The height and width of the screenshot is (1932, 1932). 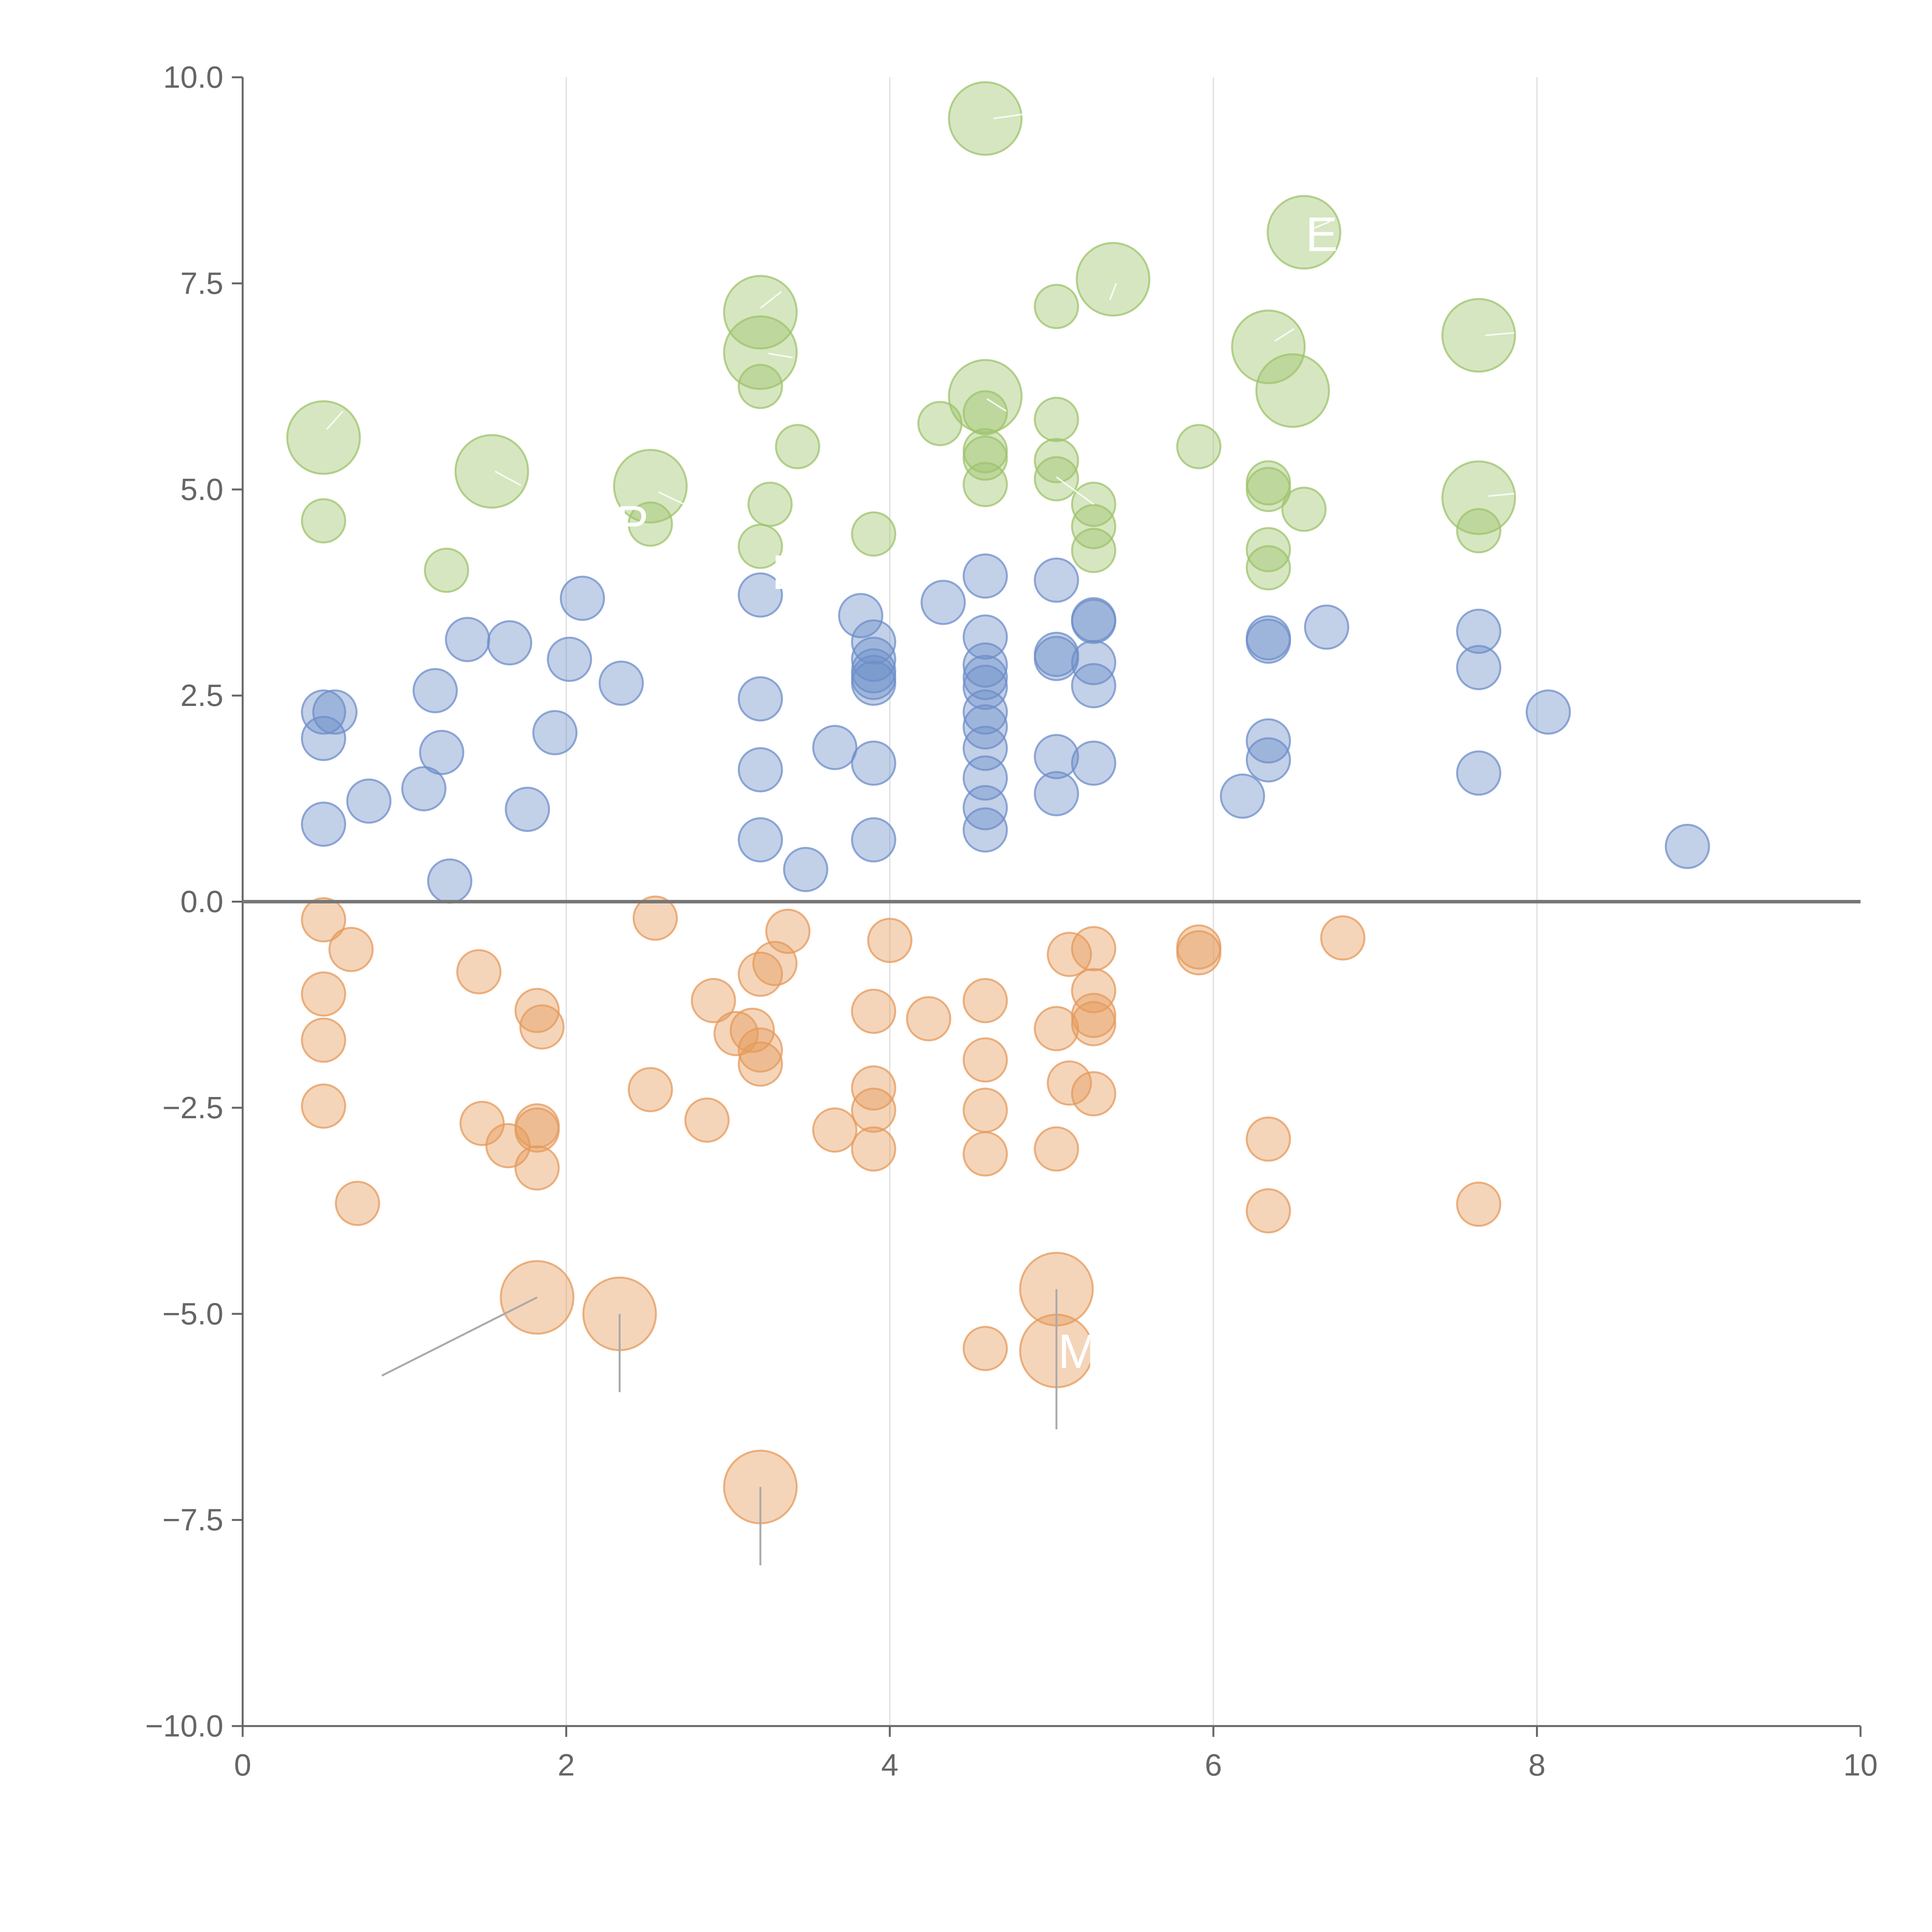 I want to click on series-blue, so click(x=1006, y=728).